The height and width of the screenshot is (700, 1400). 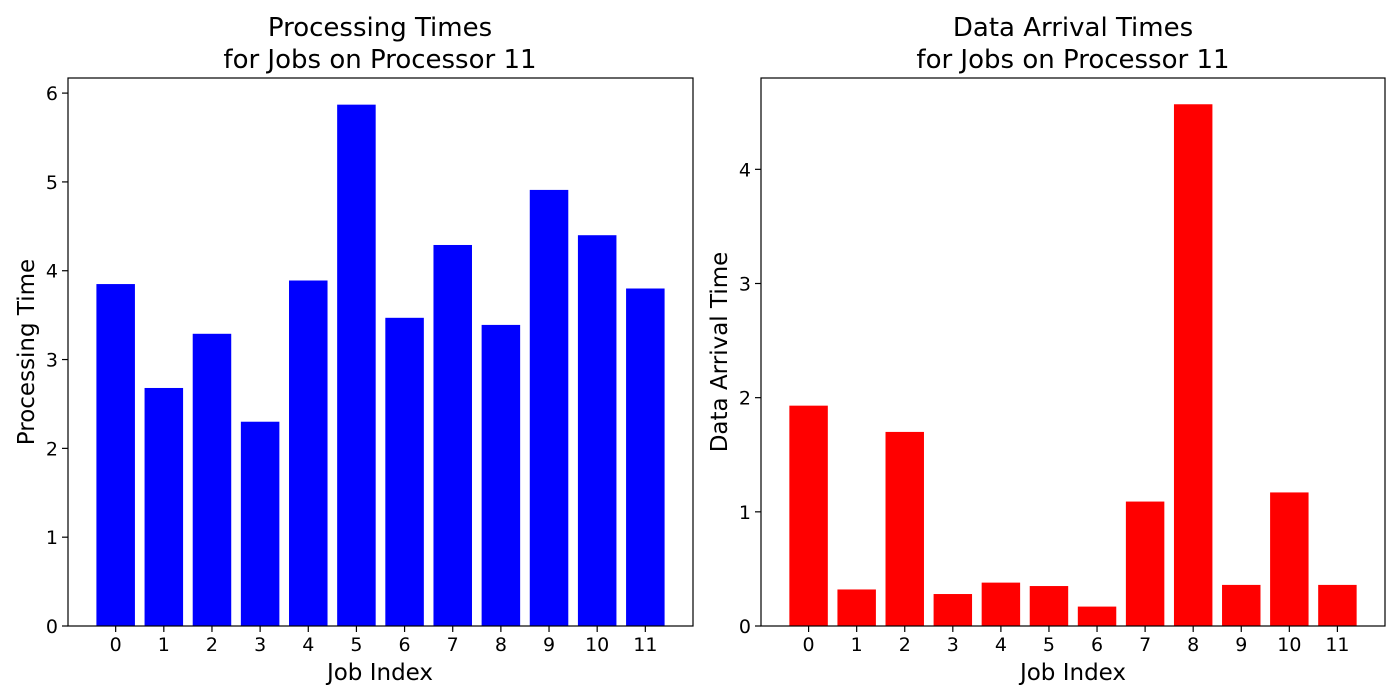 I want to click on chart-title-line-1: Processing Times, so click(x=380, y=28).